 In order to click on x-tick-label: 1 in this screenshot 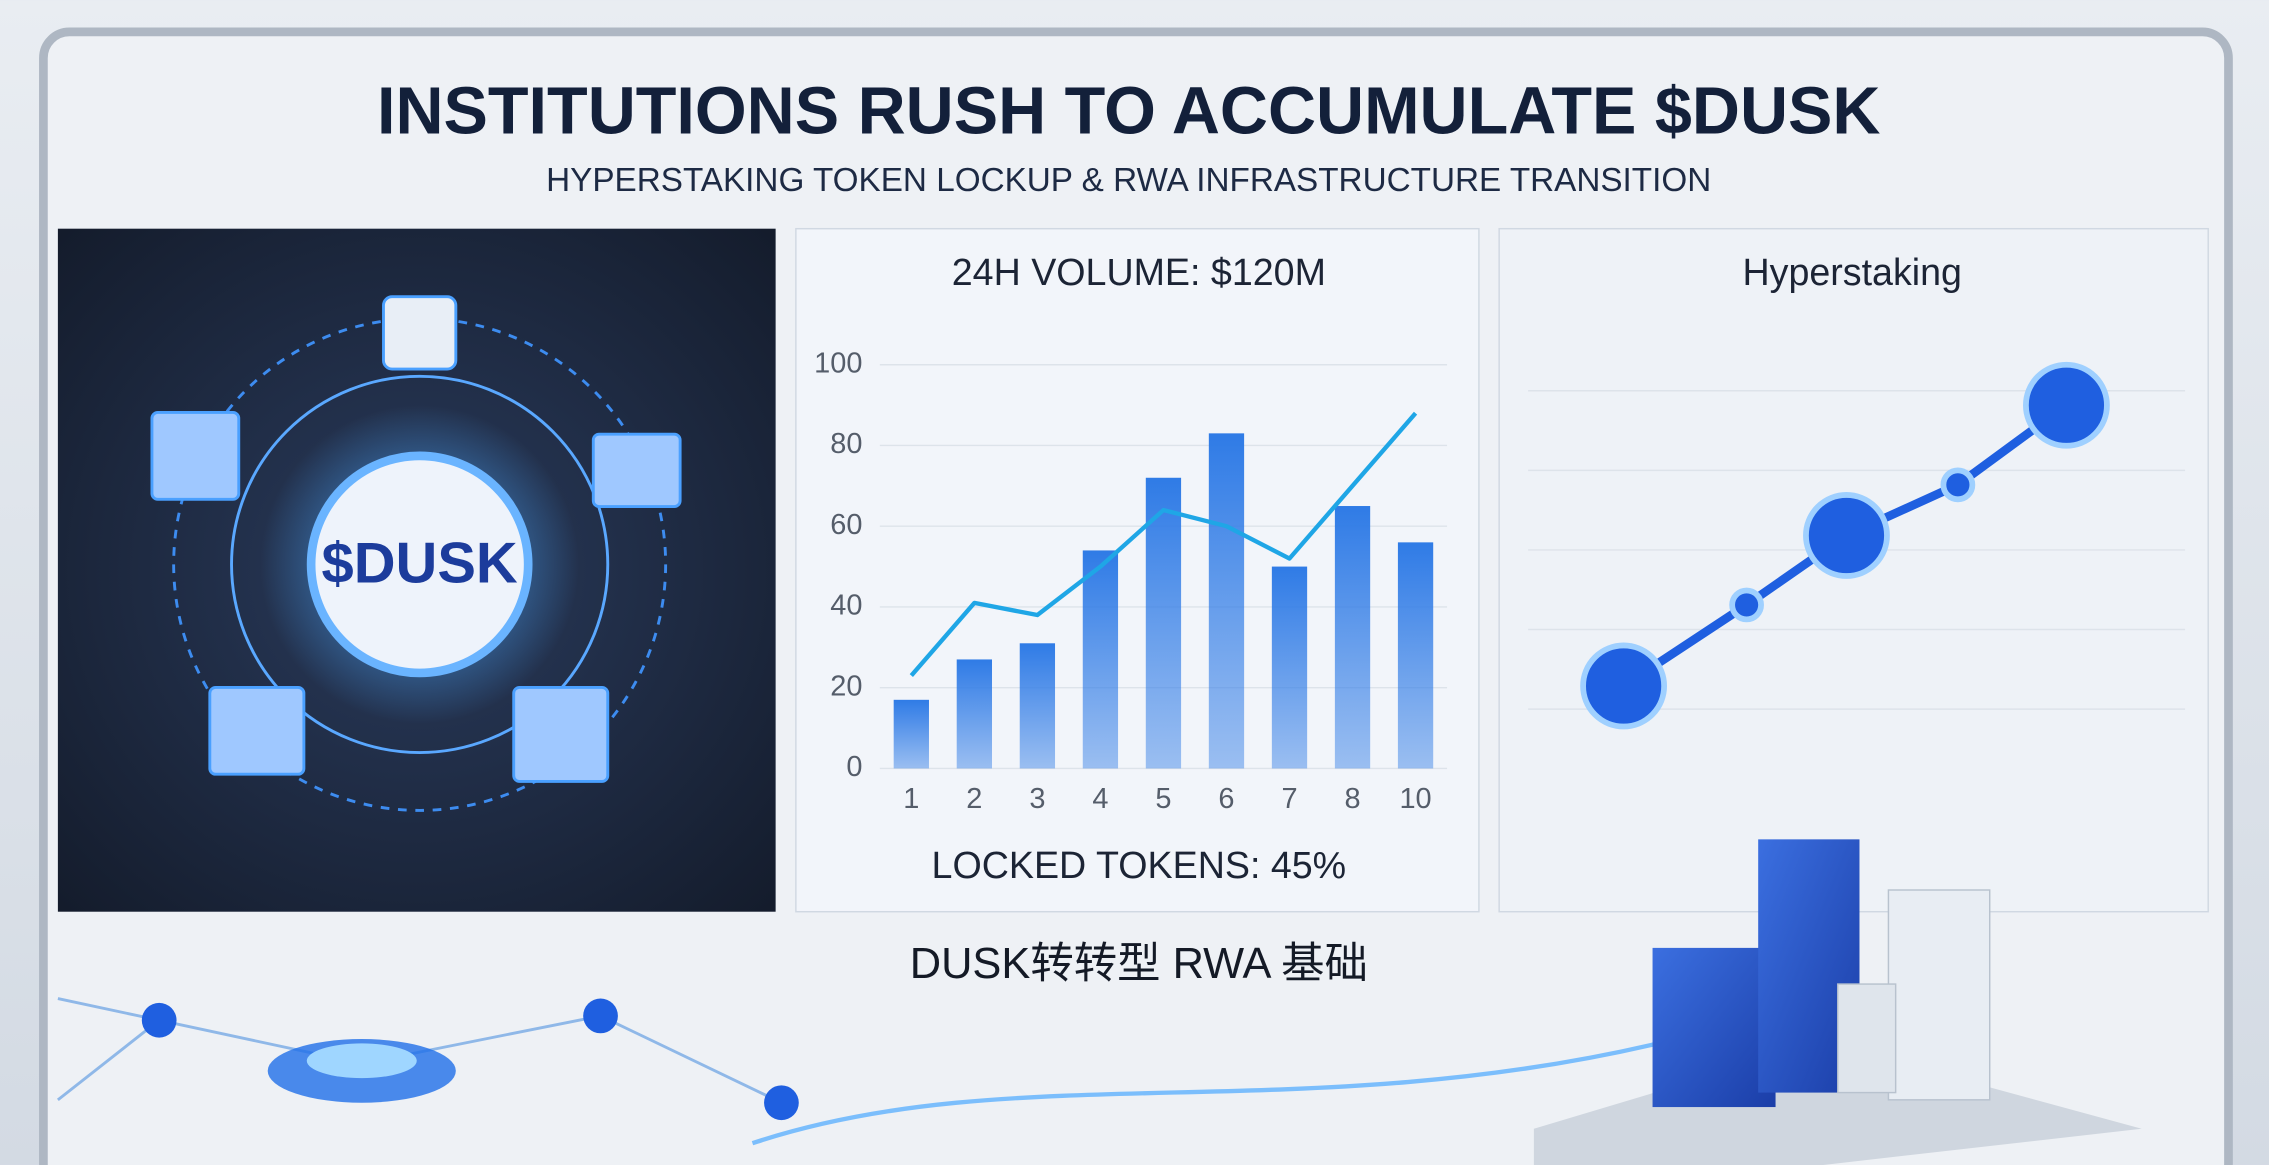, I will do `click(911, 799)`.